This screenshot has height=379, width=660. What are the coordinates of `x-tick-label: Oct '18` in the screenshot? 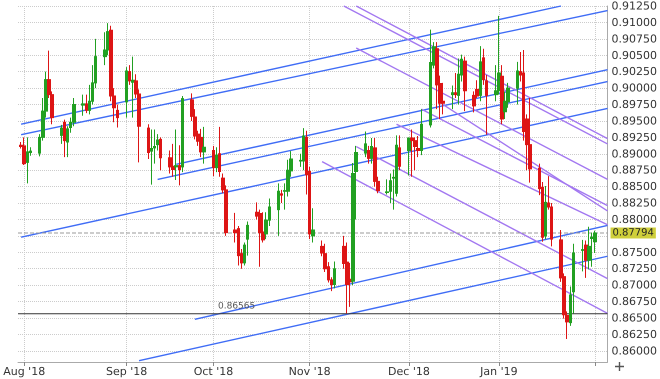 It's located at (214, 371).